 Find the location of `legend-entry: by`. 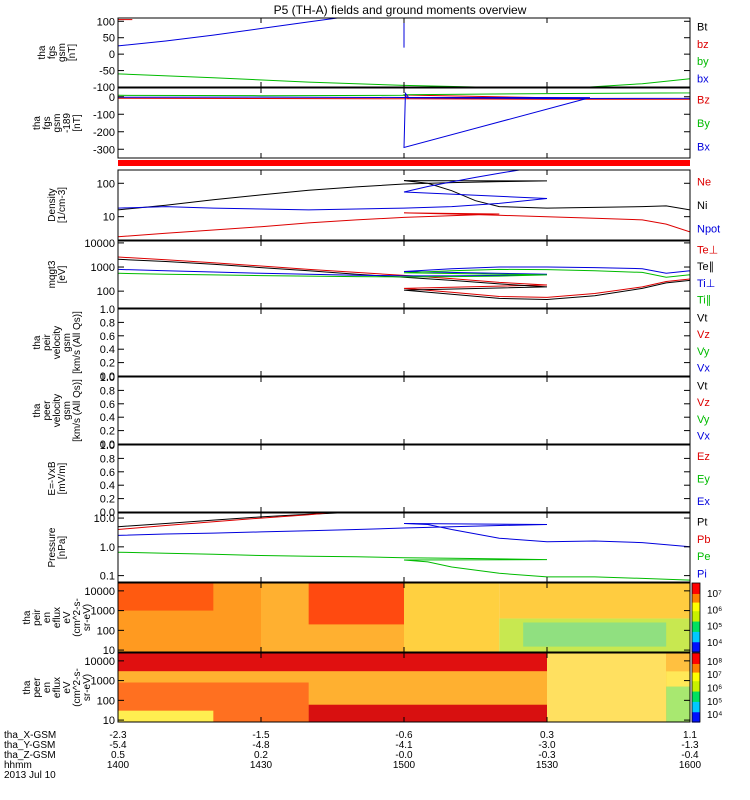

legend-entry: by is located at coordinates (703, 62).